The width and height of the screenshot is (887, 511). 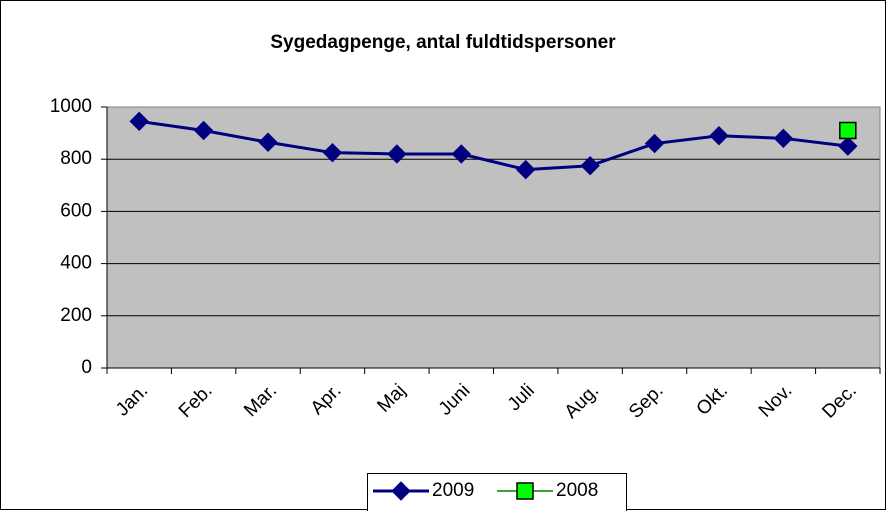 What do you see at coordinates (86, 367) in the screenshot?
I see `y-tick-label: 0` at bounding box center [86, 367].